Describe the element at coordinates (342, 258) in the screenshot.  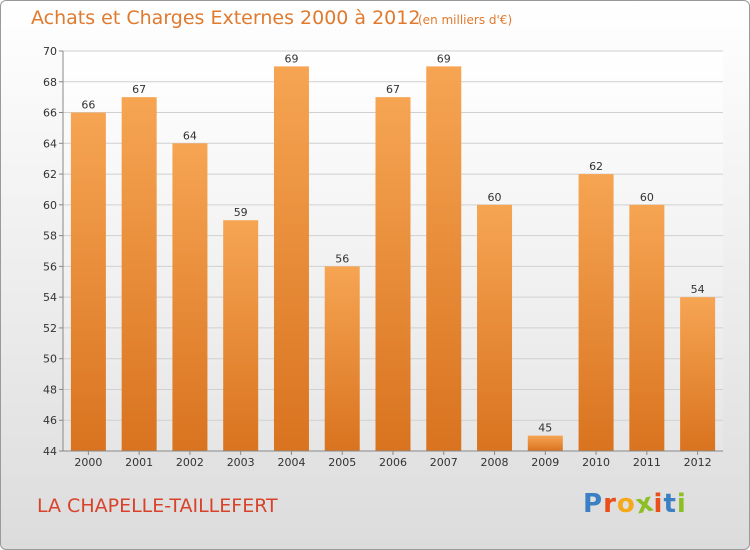
I see `data-label-2005: 56` at that location.